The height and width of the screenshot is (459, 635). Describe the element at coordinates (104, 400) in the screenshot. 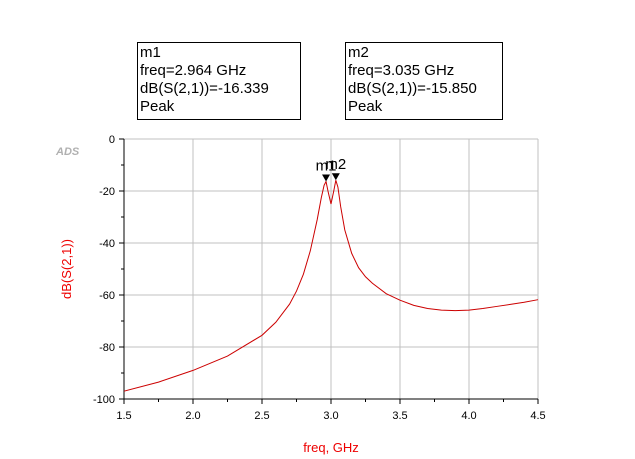

I see `y-tick-label: -100` at that location.